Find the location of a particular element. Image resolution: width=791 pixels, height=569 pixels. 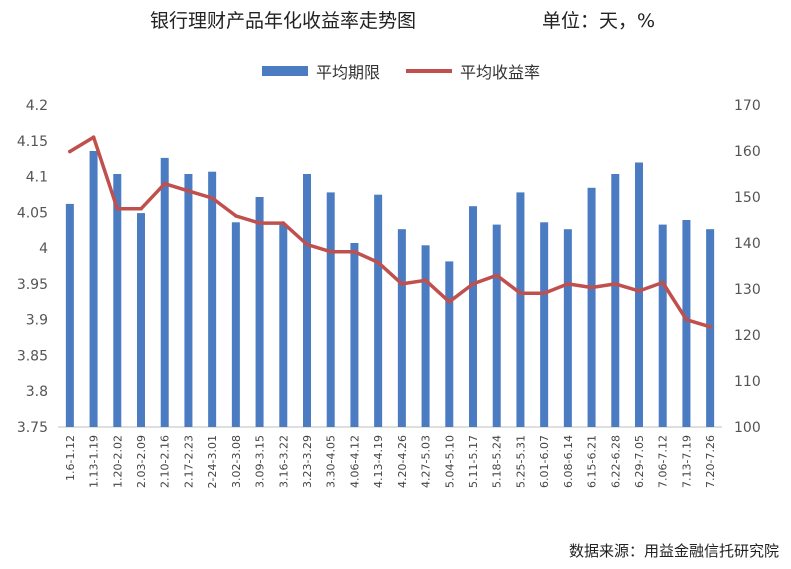

x-tick-label: 5.25-5.31 is located at coordinates (520, 461).